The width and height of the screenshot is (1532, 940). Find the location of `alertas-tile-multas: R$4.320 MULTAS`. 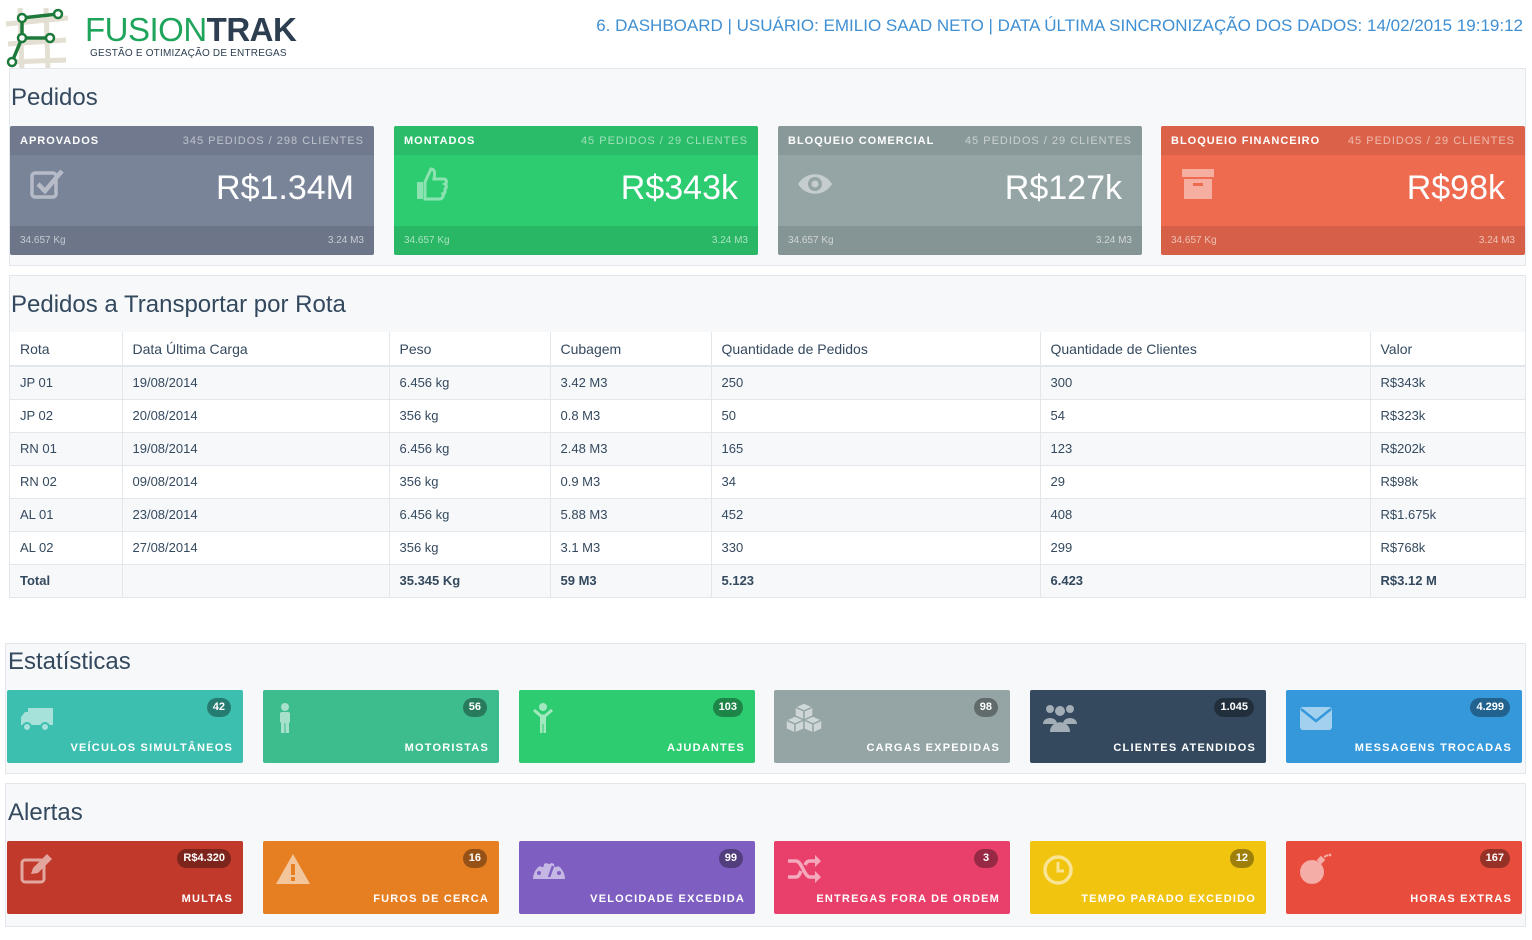

alertas-tile-multas: R$4.320 MULTAS is located at coordinates (125, 877).